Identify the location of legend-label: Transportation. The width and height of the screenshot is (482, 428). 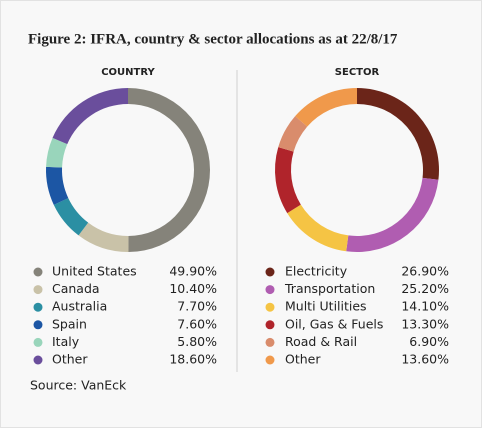
(329, 288).